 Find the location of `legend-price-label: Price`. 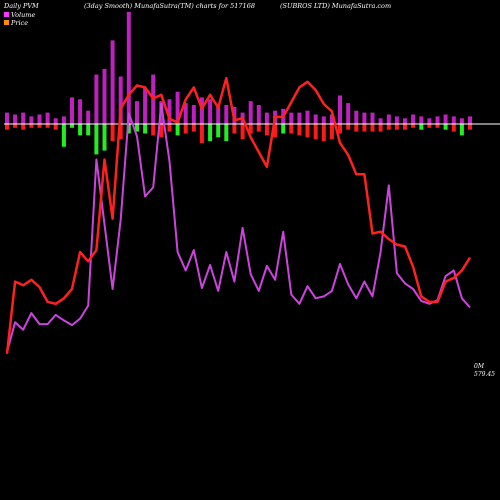

legend-price-label: Price is located at coordinates (19, 23).